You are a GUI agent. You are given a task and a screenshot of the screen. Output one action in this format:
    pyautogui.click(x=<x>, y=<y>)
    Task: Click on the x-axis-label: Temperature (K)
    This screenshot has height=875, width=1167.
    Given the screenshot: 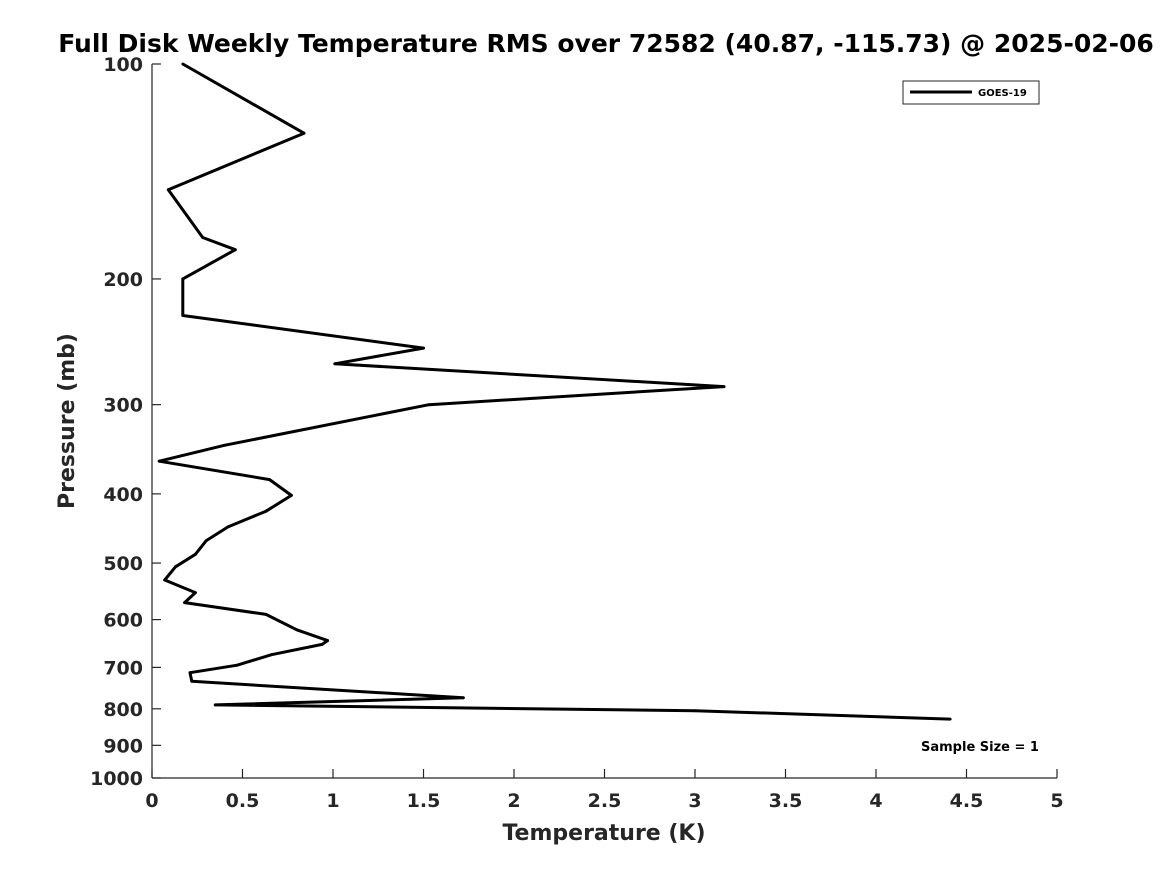 What is the action you would take?
    pyautogui.click(x=603, y=833)
    